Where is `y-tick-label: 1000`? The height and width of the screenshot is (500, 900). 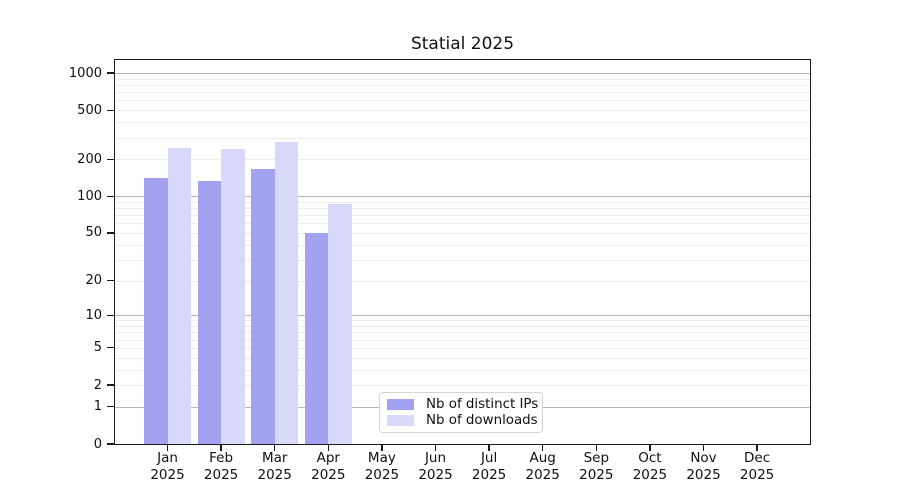
y-tick-label: 1000 is located at coordinates (85, 73).